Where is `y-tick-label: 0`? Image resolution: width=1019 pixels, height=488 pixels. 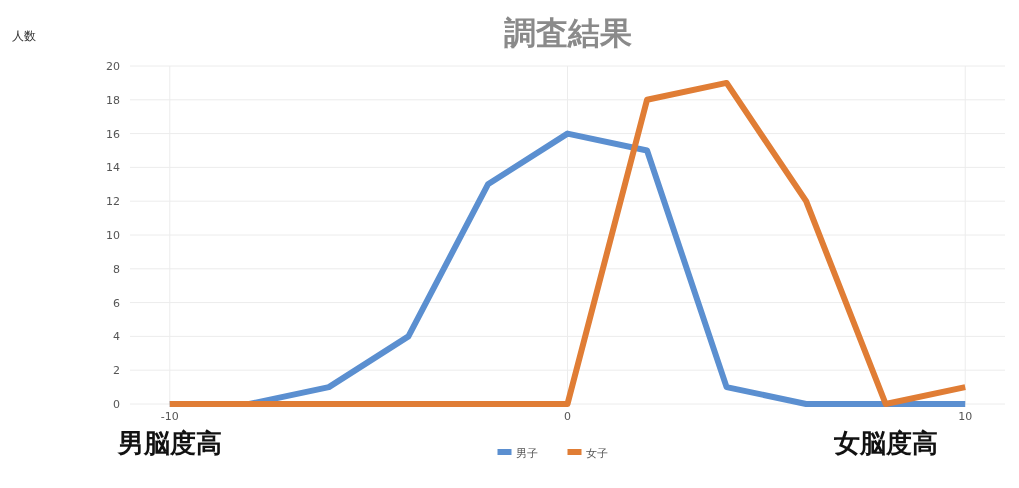 y-tick-label: 0 is located at coordinates (116, 404).